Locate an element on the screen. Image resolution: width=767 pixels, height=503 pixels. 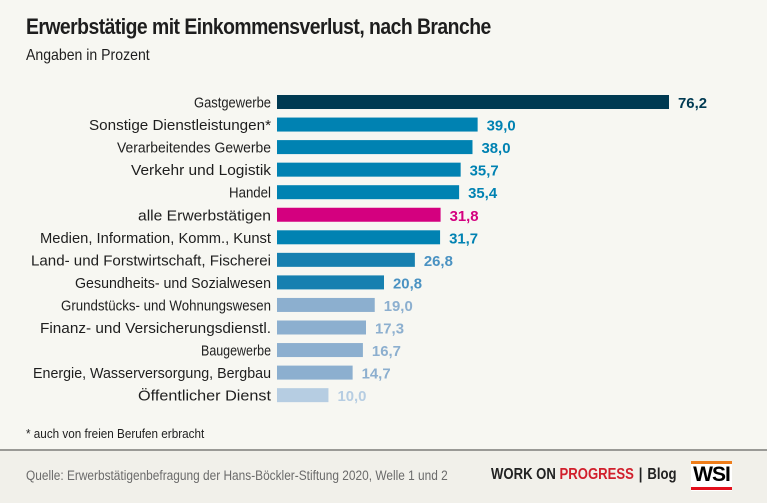
category-label: Land- und Forstwirtschaft, Fischerei is located at coordinates (151, 261).